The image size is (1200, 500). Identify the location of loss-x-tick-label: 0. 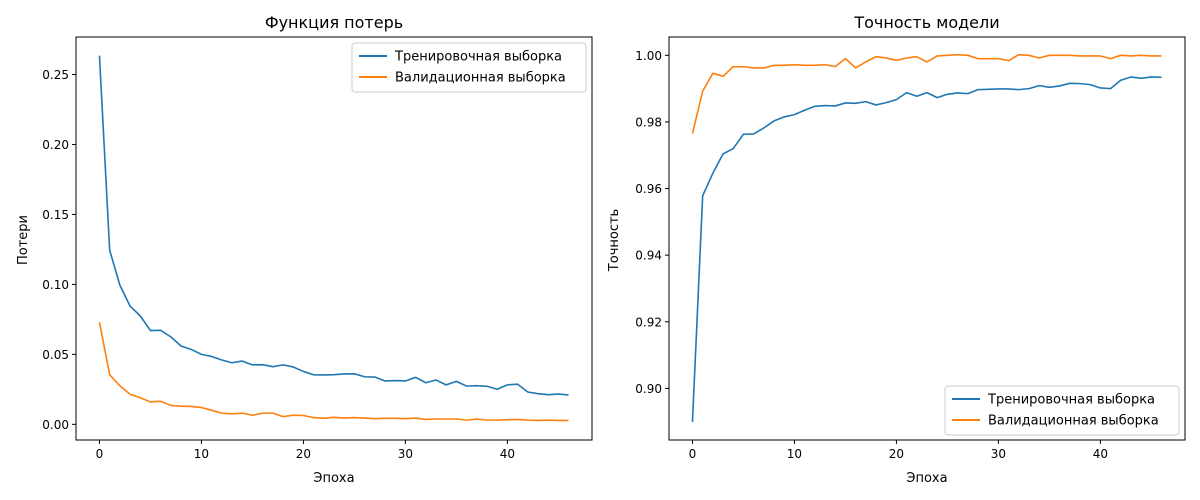
(100, 454).